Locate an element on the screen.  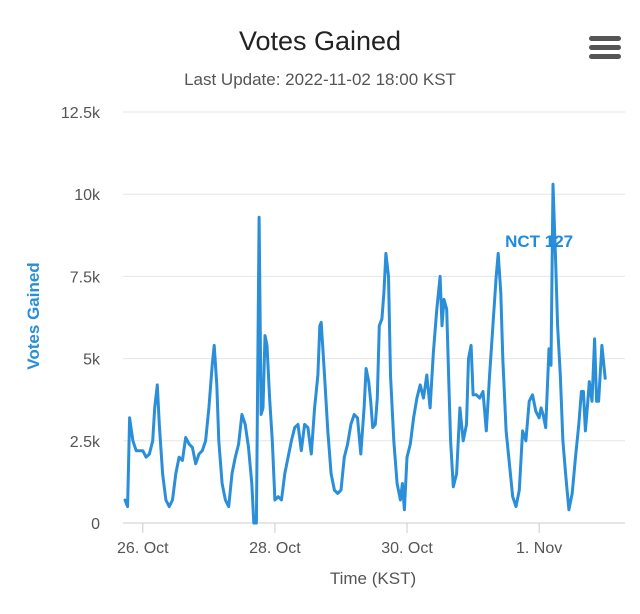
chart-title: Votes Gained is located at coordinates (320, 41).